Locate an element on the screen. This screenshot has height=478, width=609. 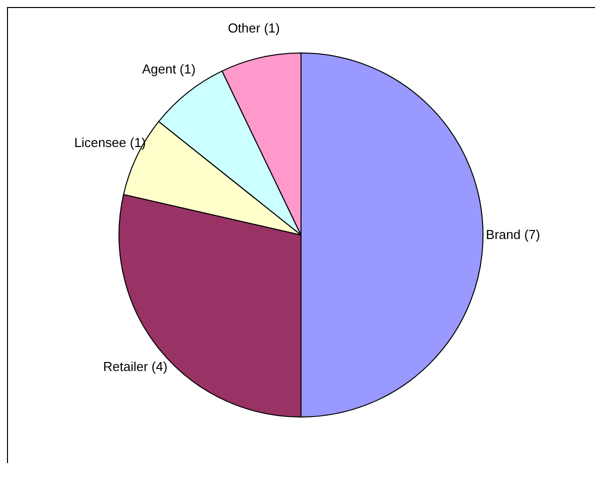
slice-label: Licensee (1) is located at coordinates (110, 142).